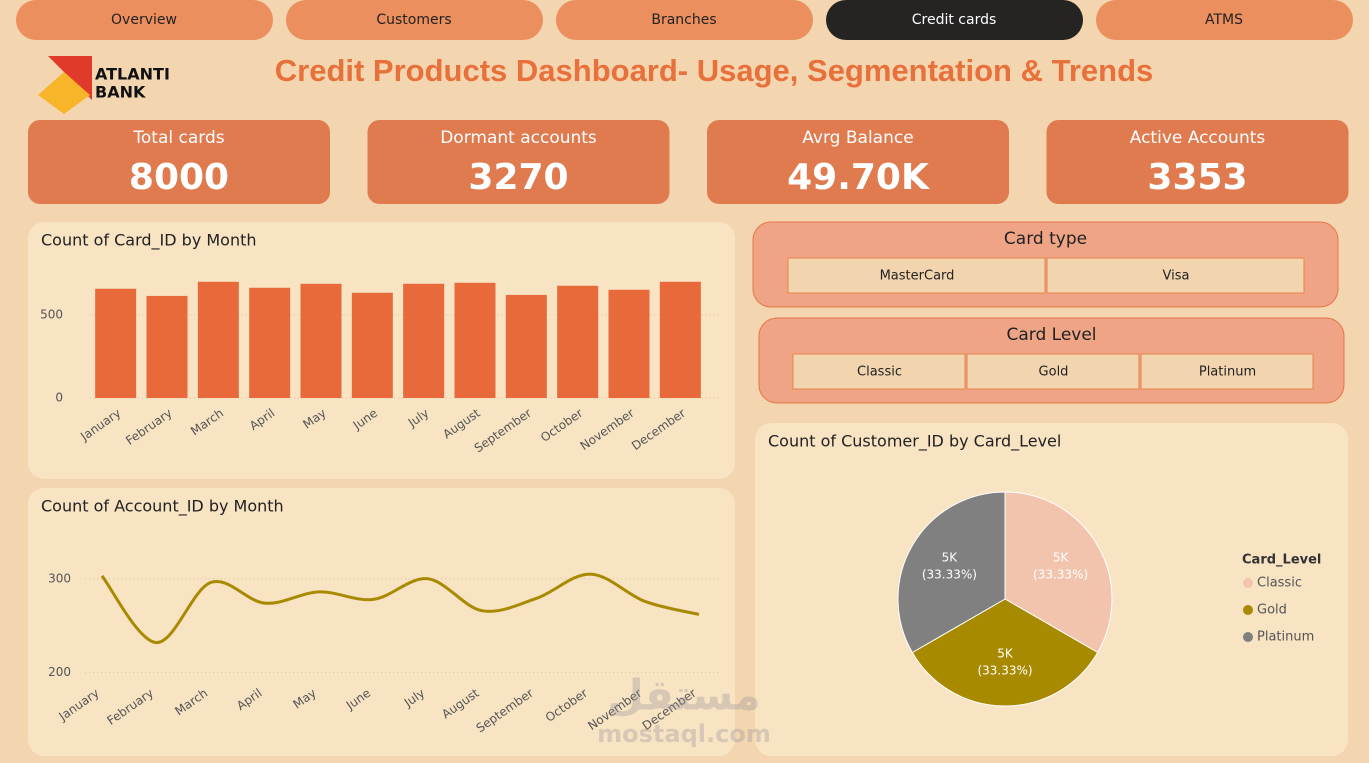  Describe the element at coordinates (684, 734) in the screenshot. I see `watermark: mostaql.com` at that location.